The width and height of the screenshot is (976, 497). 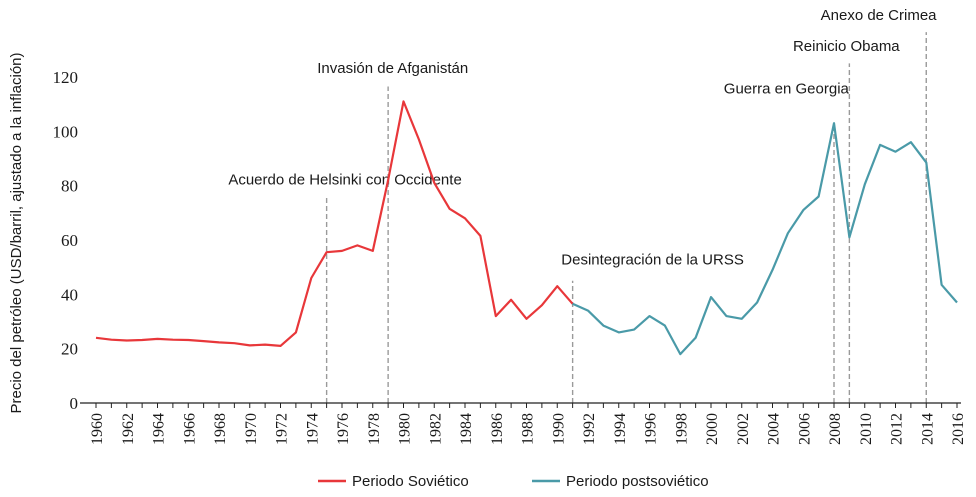 What do you see at coordinates (651, 429) in the screenshot?
I see `x-tick-label: 1996` at bounding box center [651, 429].